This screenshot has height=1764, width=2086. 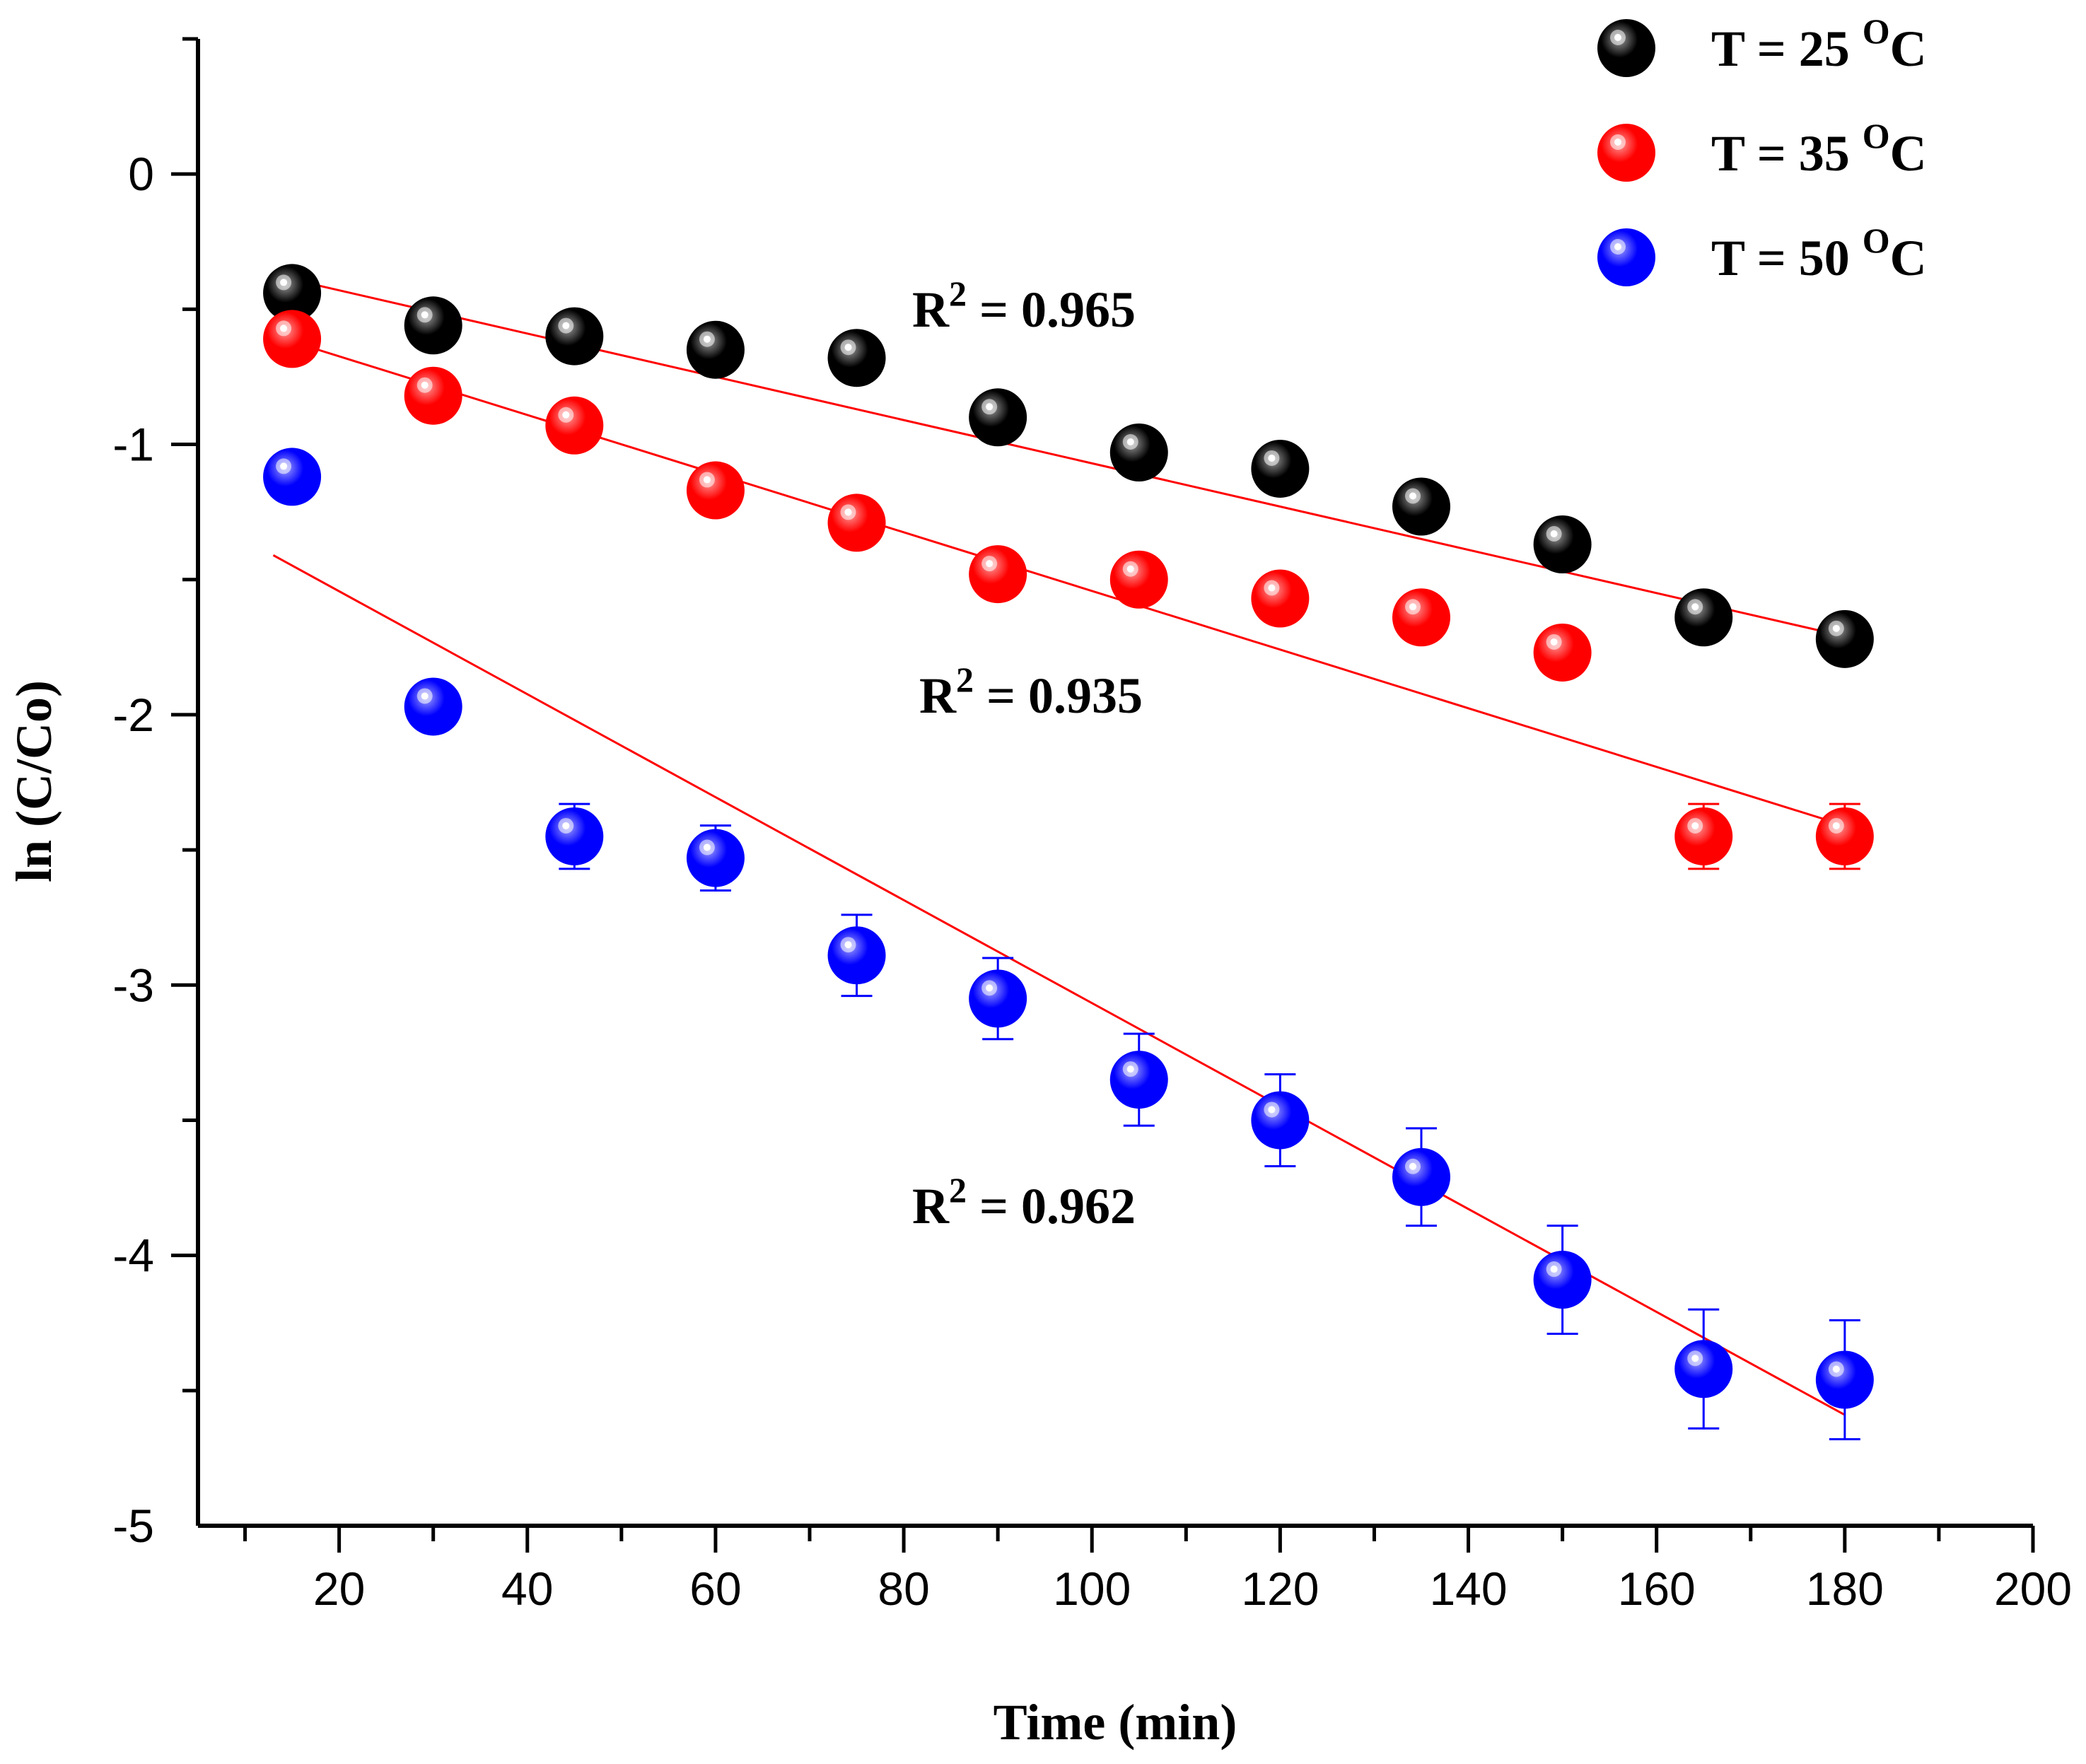 I want to click on legend-item: T = 50 OC, so click(x=1762, y=253).